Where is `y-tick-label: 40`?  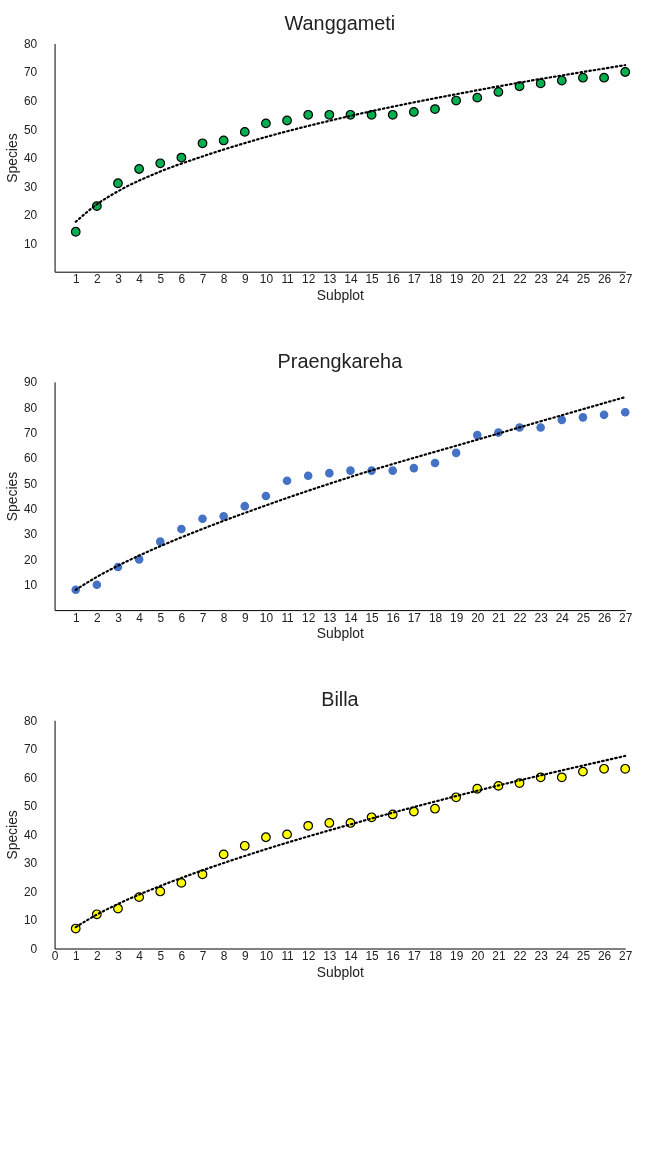
y-tick-label: 40 is located at coordinates (30, 509).